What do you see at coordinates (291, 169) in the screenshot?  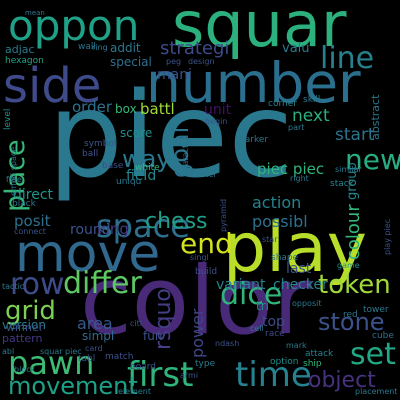 I see `word-piec-piec: piec piec` at bounding box center [291, 169].